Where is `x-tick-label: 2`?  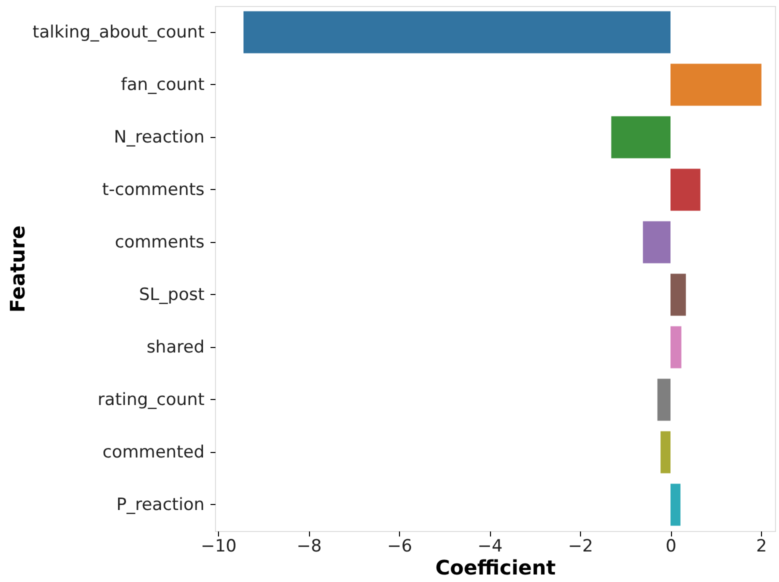
x-tick-label: 2 is located at coordinates (761, 546).